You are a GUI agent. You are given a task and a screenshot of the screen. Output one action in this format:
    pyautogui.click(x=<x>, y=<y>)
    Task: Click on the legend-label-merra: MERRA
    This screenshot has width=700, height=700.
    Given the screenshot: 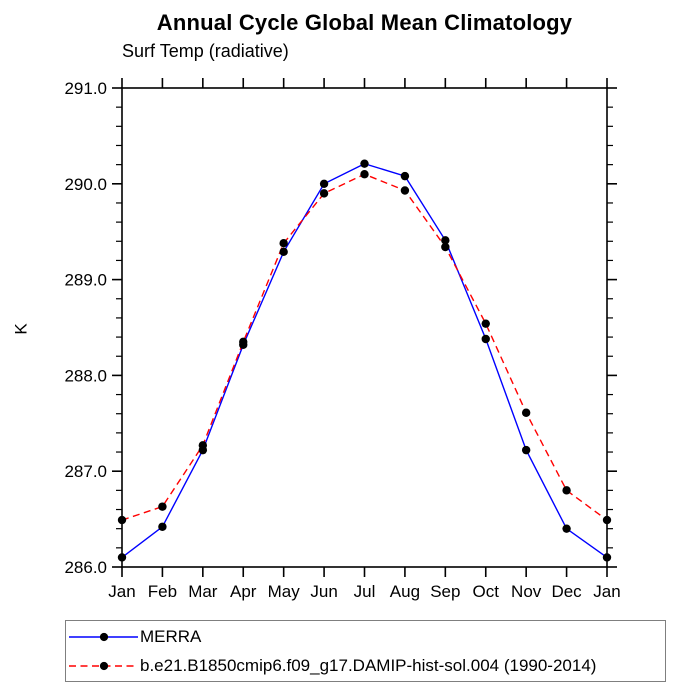 What is the action you would take?
    pyautogui.click(x=171, y=636)
    